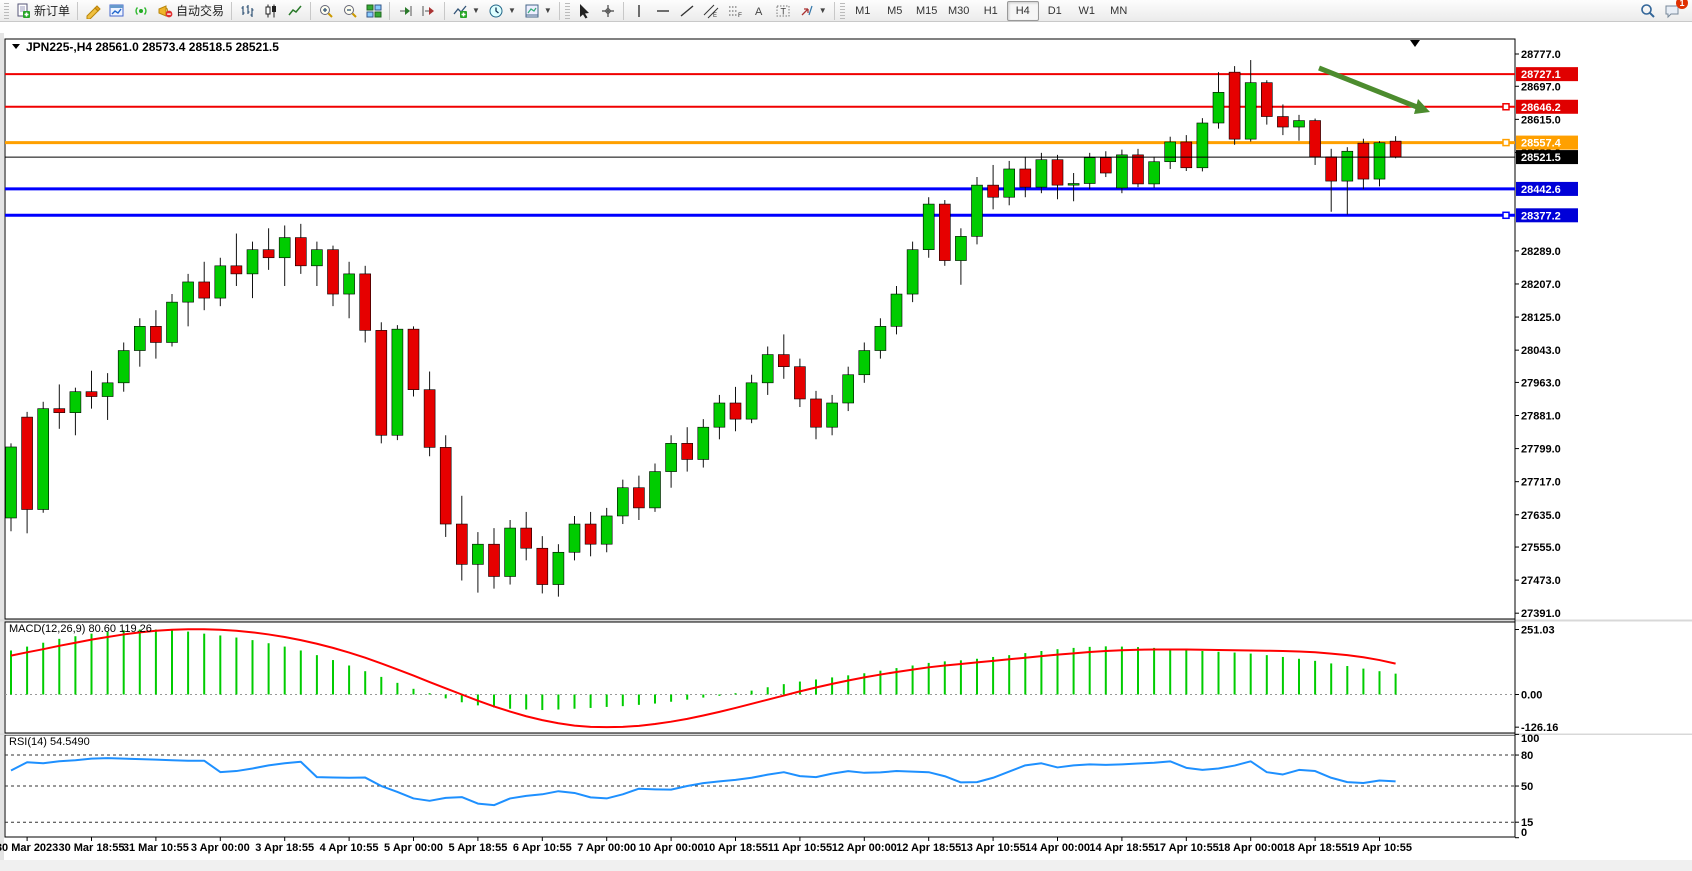 The height and width of the screenshot is (871, 1692). Describe the element at coordinates (350, 11) in the screenshot. I see `zoom-out-button` at that location.